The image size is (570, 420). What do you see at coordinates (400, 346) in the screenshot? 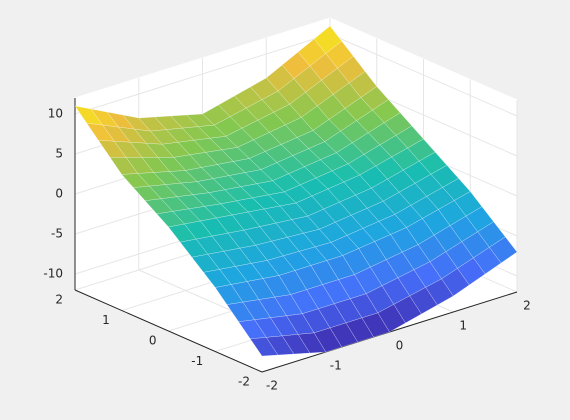
I see `x-tick-label: 0` at bounding box center [400, 346].